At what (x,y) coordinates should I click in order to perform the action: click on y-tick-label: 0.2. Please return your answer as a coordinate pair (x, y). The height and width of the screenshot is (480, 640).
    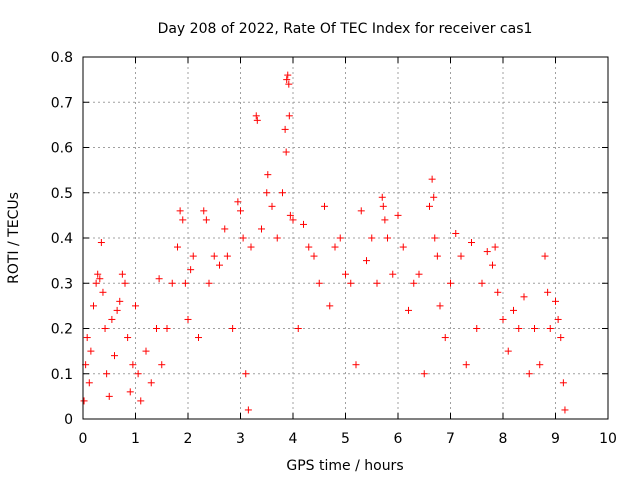
    Looking at the image, I should click on (62, 330).